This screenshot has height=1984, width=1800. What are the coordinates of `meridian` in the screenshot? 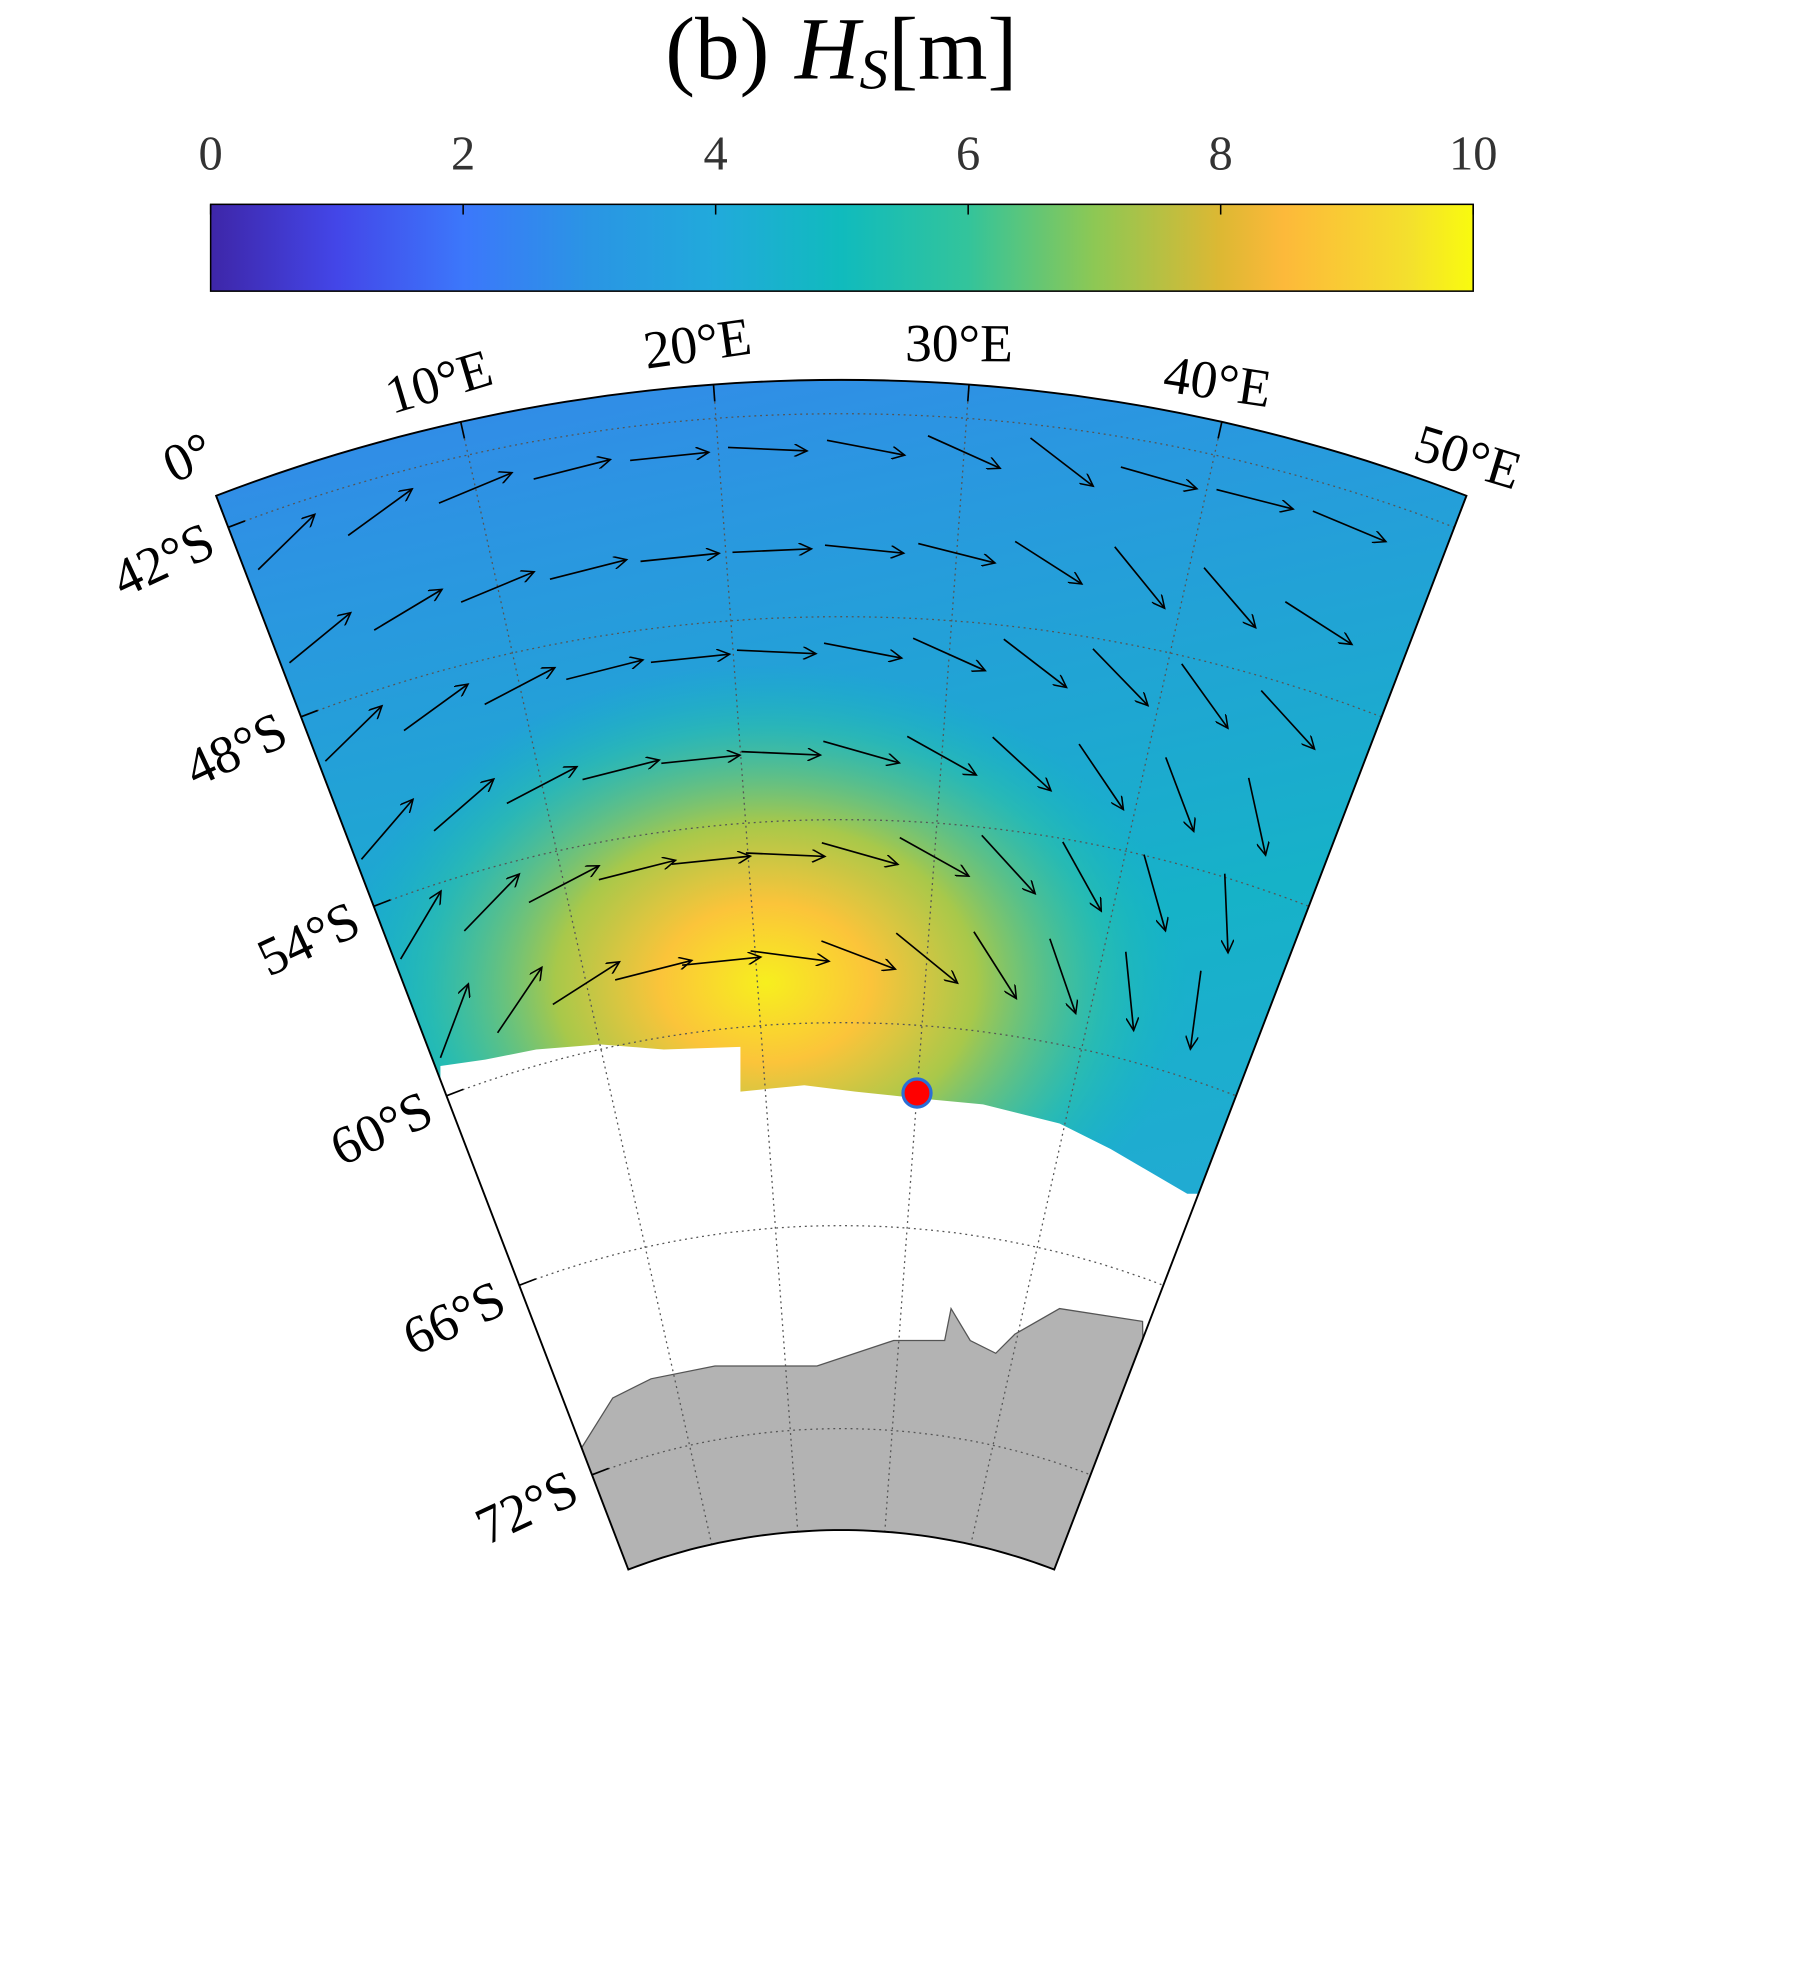 It's located at (1096, 983).